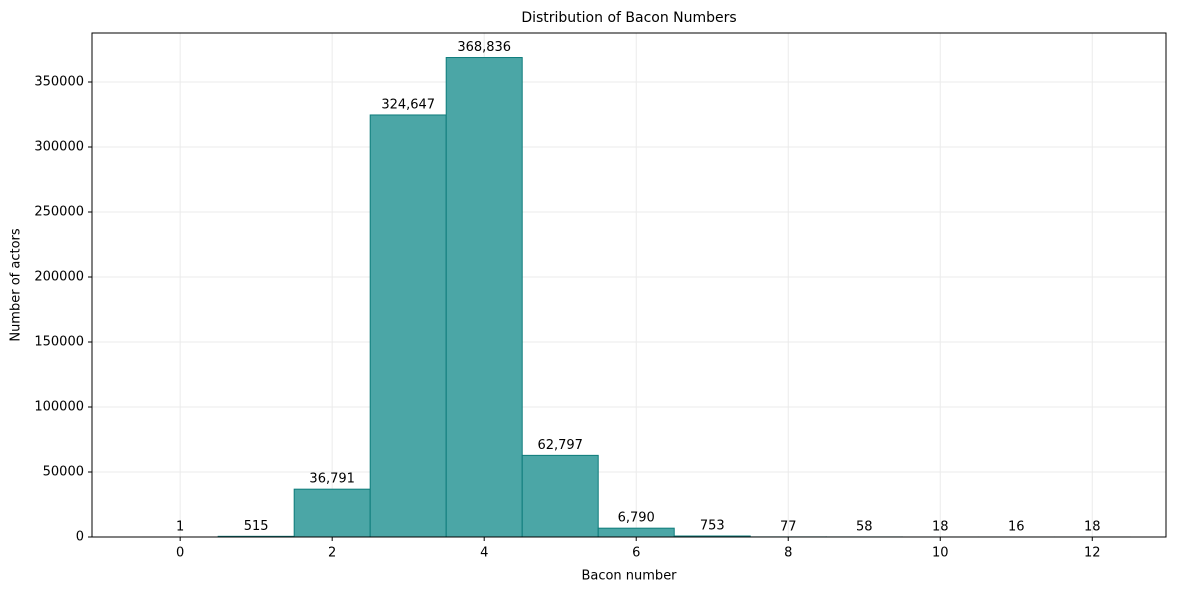  What do you see at coordinates (59, 212) in the screenshot?
I see `y-tick-label: 250000` at bounding box center [59, 212].